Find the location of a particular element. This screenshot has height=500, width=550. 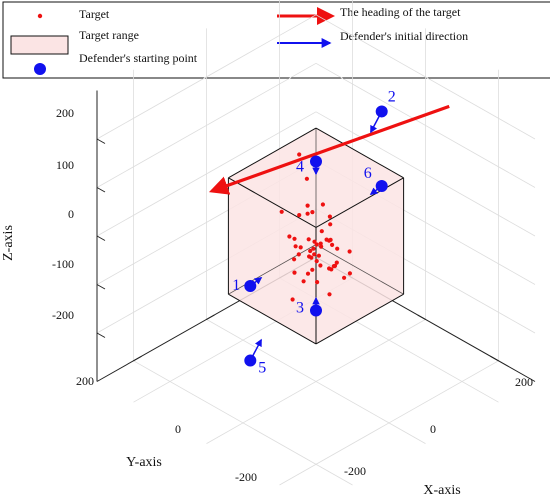

y-tick-label: -200 is located at coordinates (246, 477).